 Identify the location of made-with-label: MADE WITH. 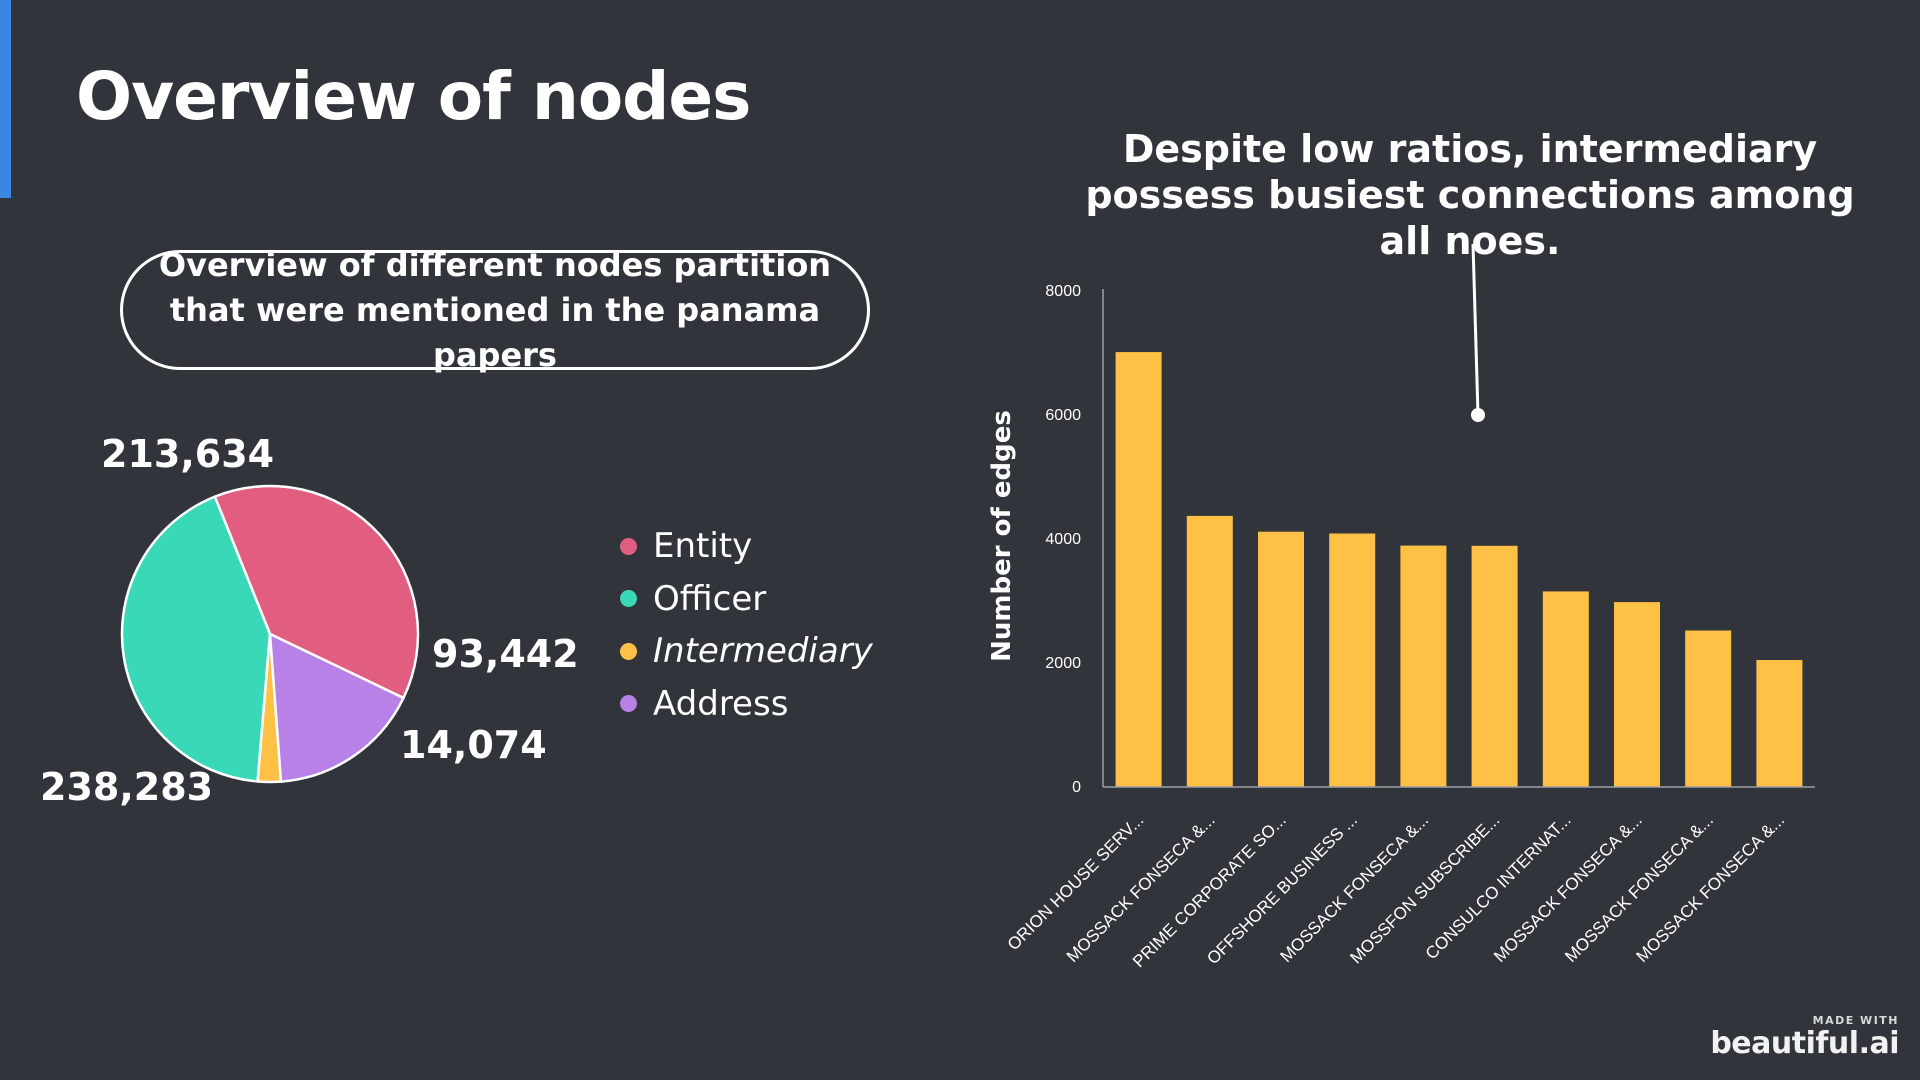
(1855, 1020).